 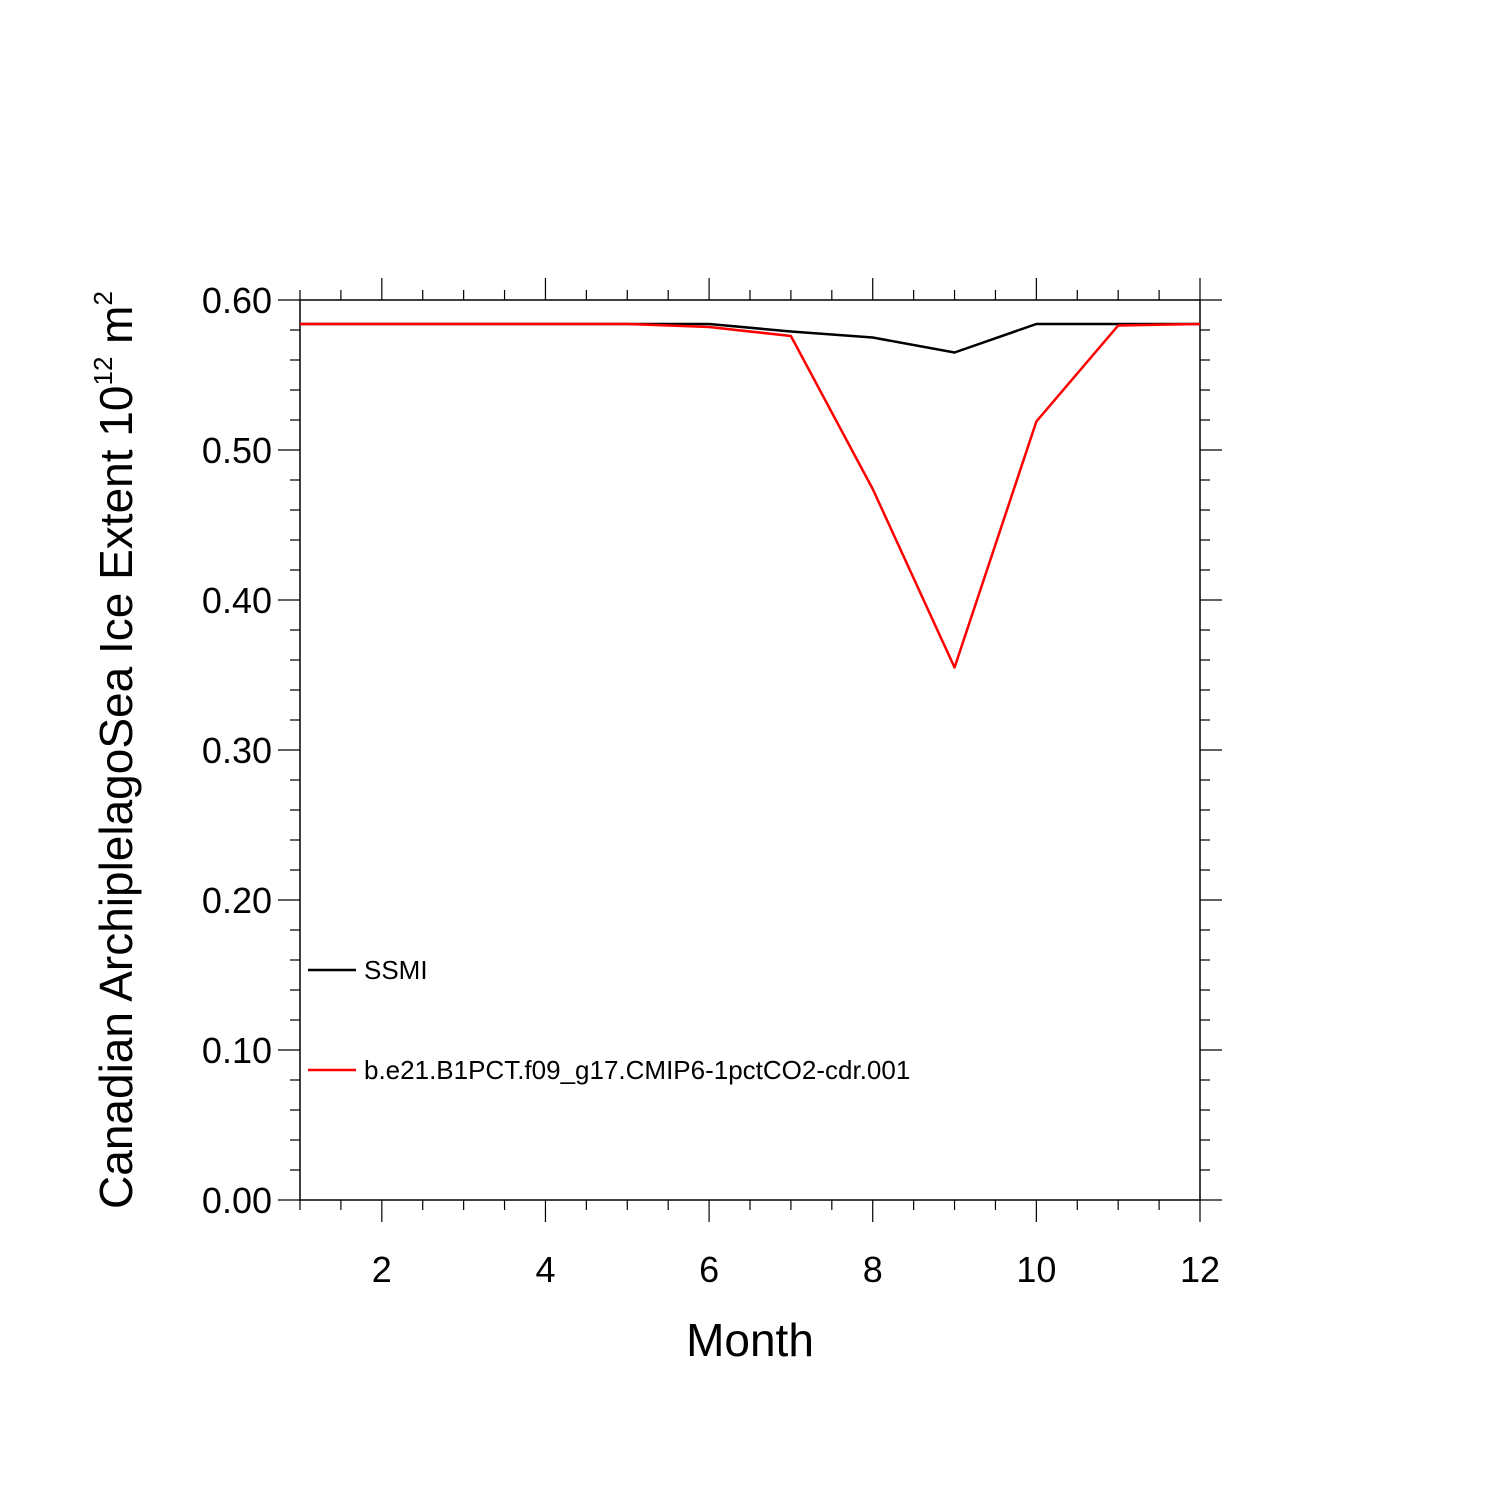 What do you see at coordinates (1036, 1269) in the screenshot?
I see `x-tick-label: 10` at bounding box center [1036, 1269].